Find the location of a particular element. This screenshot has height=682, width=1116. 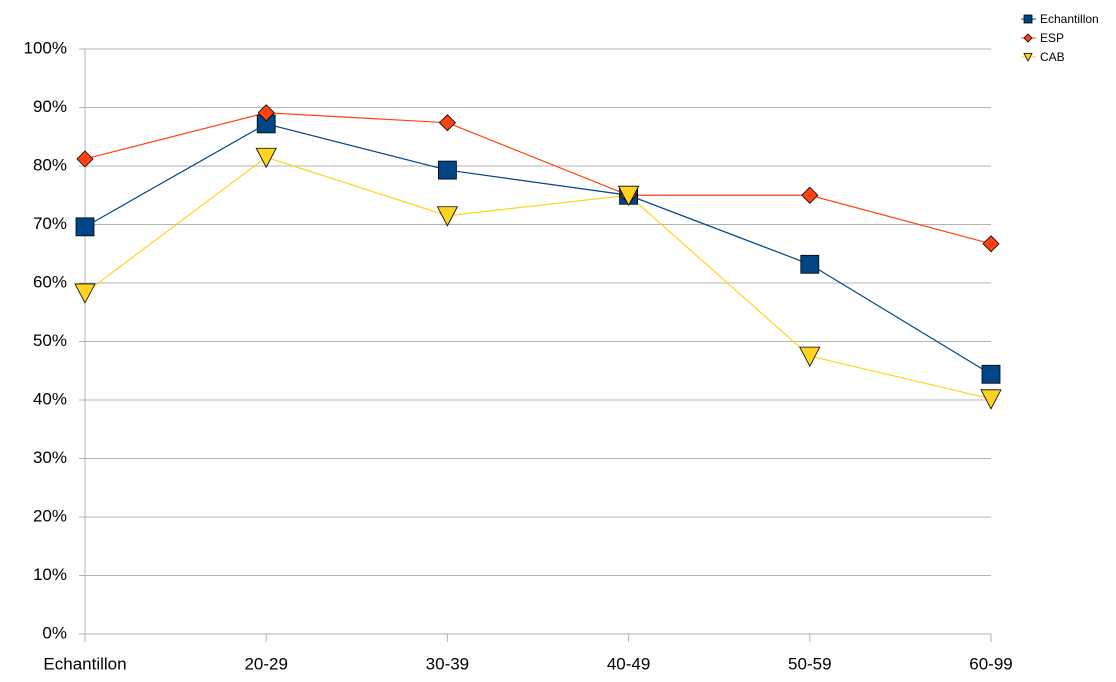

x-tick-label: 60-99 is located at coordinates (990, 663).